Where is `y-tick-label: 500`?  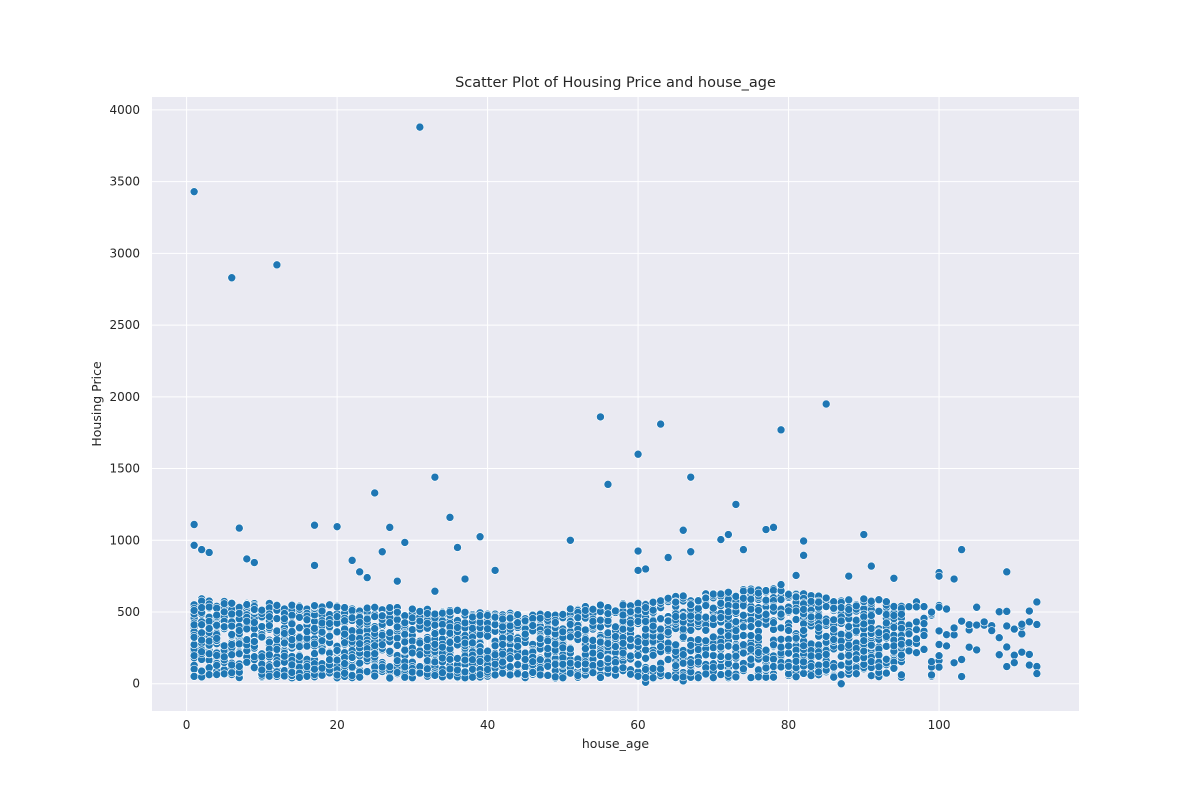
y-tick-label: 500 is located at coordinates (128, 612).